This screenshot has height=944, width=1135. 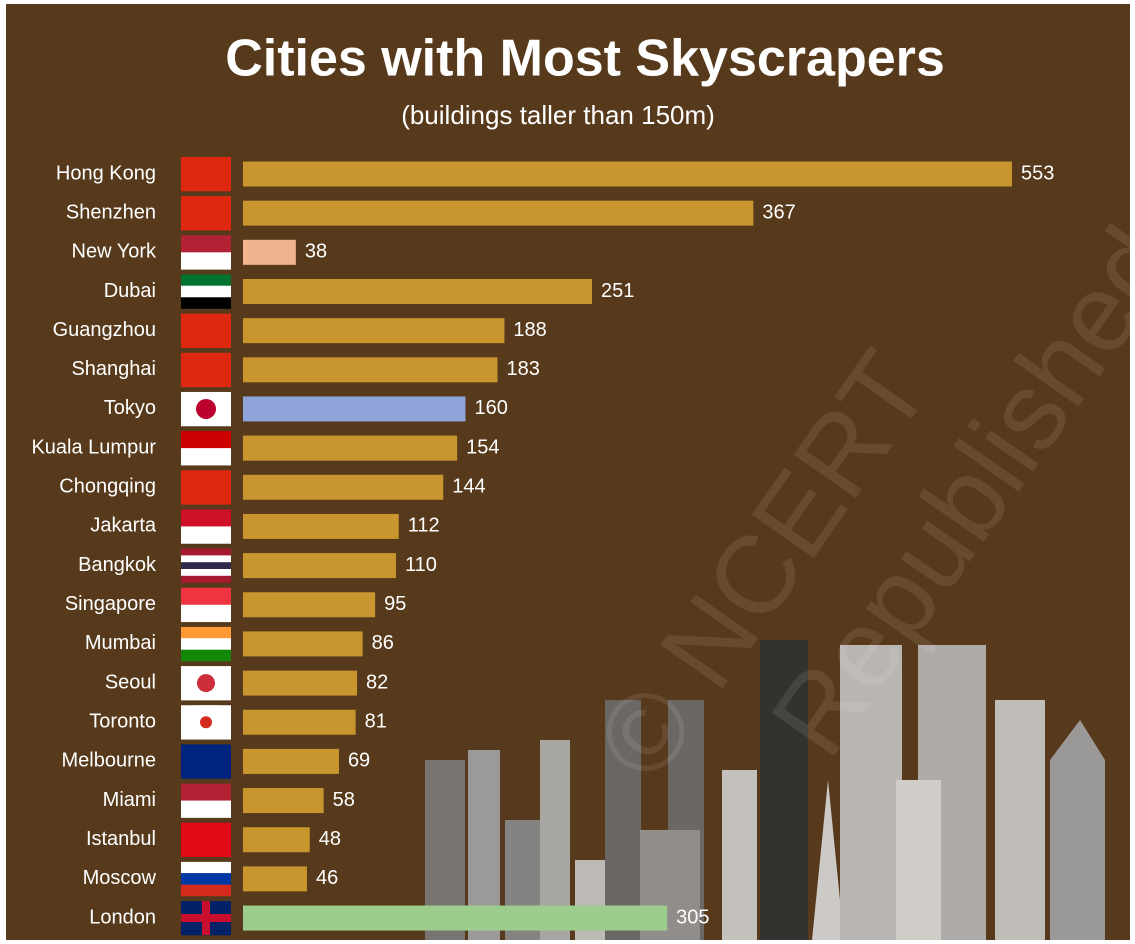 What do you see at coordinates (482, 447) in the screenshot?
I see `value-label: 154` at bounding box center [482, 447].